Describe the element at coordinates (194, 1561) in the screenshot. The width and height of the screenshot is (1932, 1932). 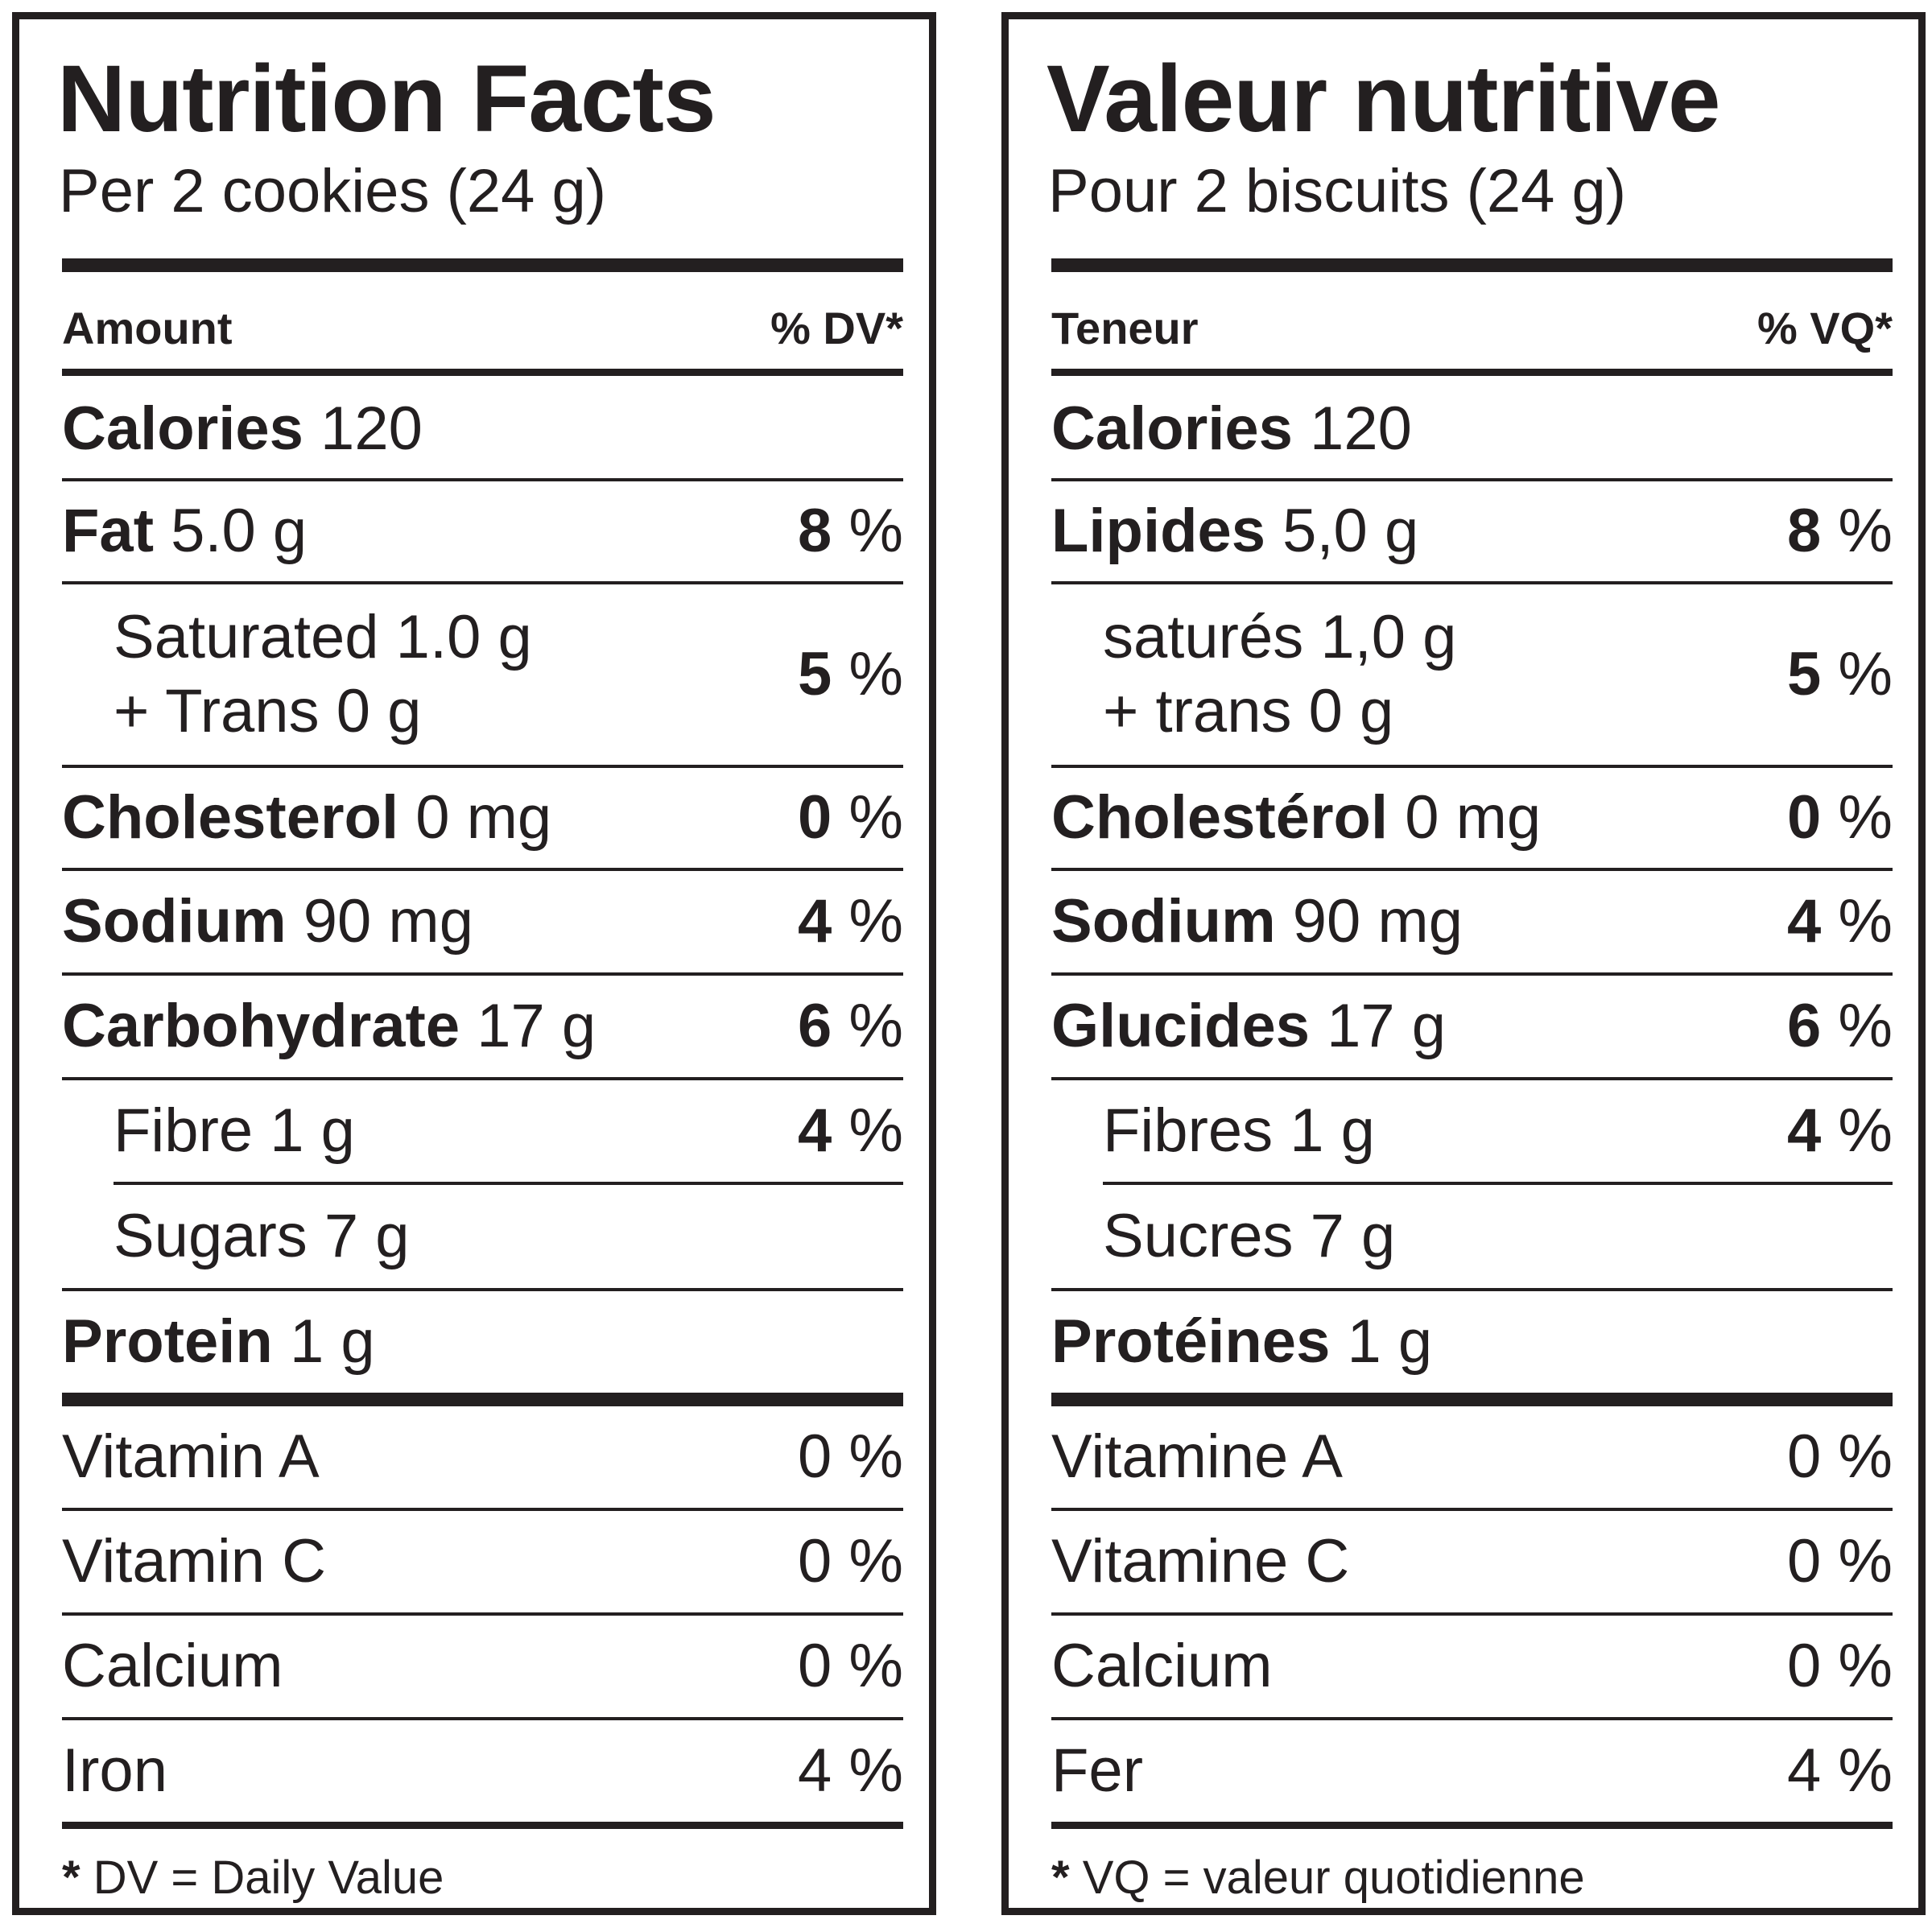
I see `vitamin-c-label: Vitamin C` at that location.